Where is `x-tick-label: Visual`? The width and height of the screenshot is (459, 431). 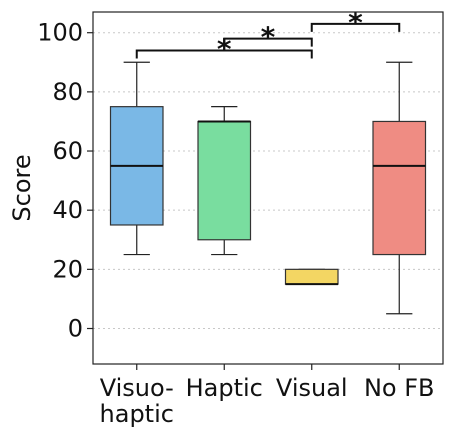
x-tick-label: Visual is located at coordinates (312, 388).